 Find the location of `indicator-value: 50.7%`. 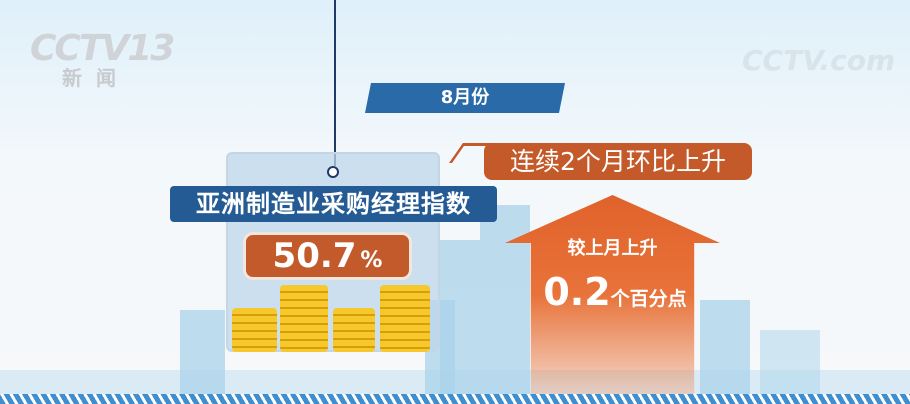

indicator-value: 50.7% is located at coordinates (327, 256).